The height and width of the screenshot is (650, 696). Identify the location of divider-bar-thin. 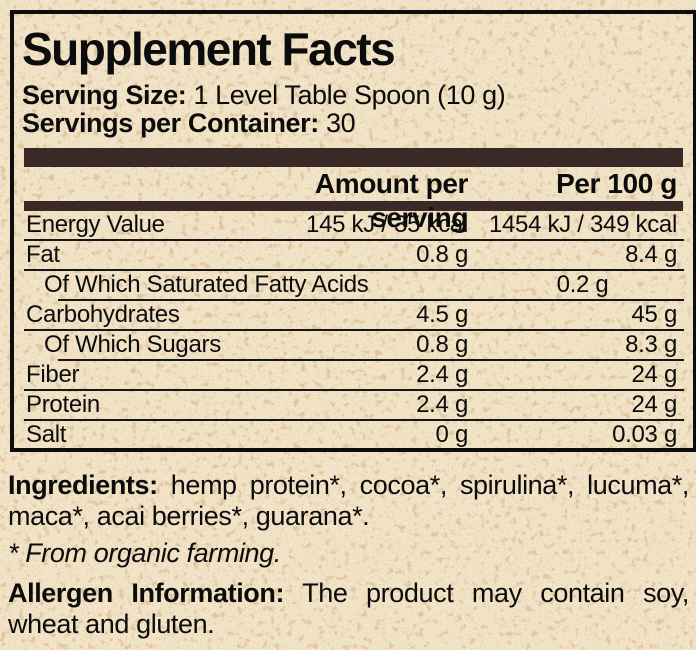
(353, 206).